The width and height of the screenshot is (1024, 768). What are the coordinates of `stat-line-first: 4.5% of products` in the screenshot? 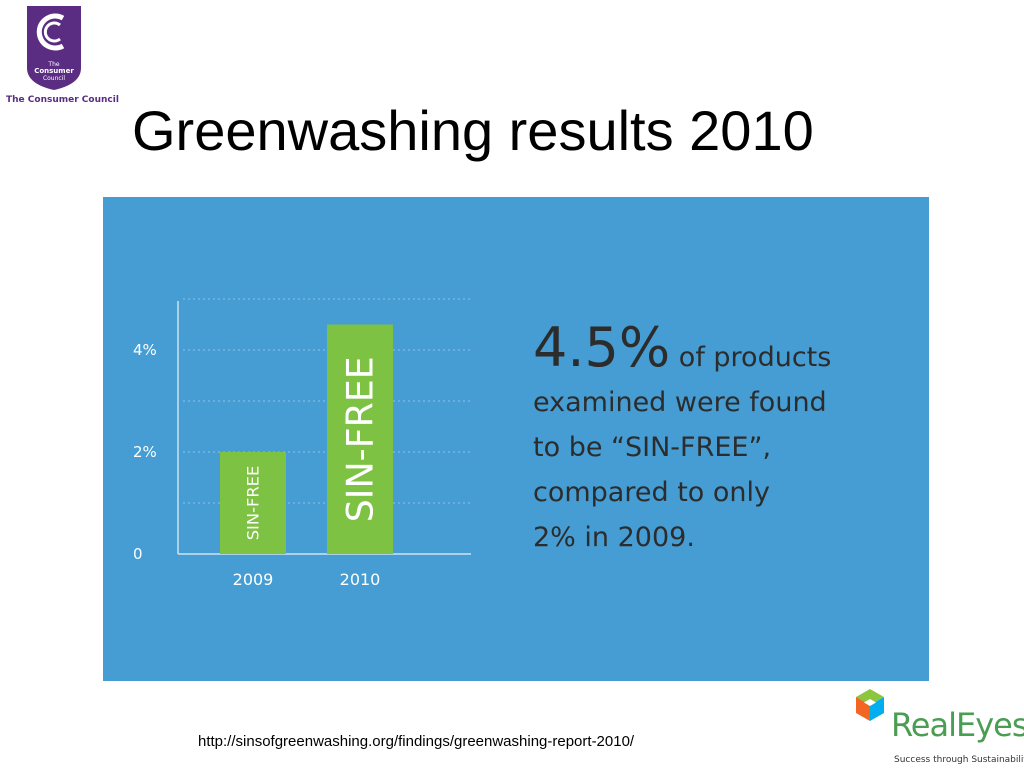 It's located at (682, 350).